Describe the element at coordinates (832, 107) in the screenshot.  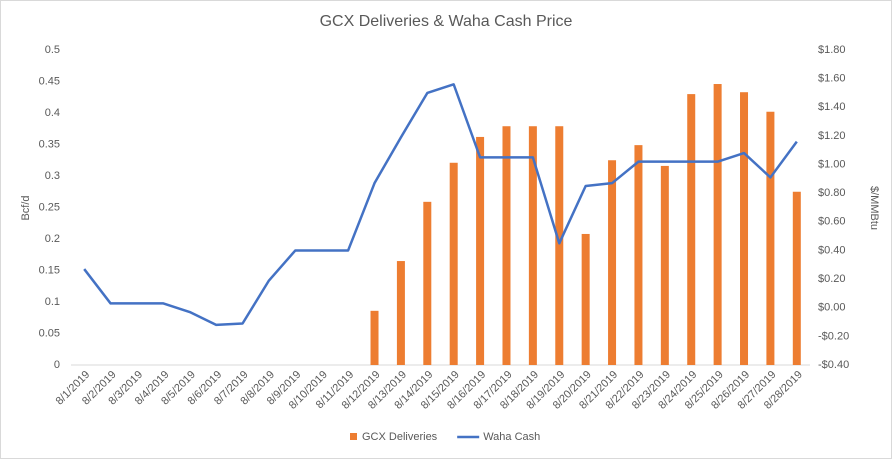
I see `y2-tick-label: $1.40` at that location.